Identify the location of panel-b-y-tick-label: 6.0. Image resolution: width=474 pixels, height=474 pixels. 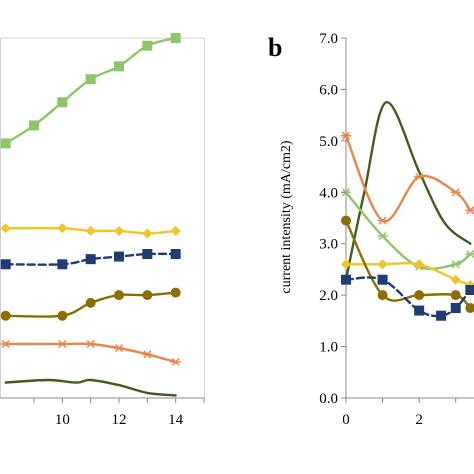
(328, 90).